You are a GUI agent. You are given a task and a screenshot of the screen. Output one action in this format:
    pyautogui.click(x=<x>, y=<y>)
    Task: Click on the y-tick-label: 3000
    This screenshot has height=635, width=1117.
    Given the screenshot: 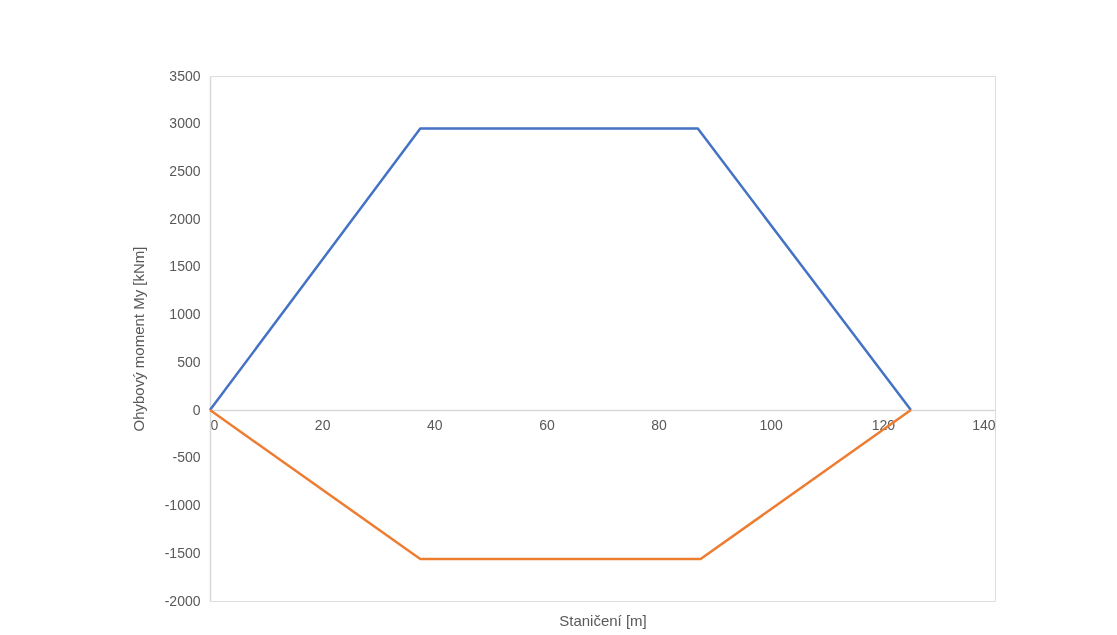 What is the action you would take?
    pyautogui.click(x=185, y=123)
    